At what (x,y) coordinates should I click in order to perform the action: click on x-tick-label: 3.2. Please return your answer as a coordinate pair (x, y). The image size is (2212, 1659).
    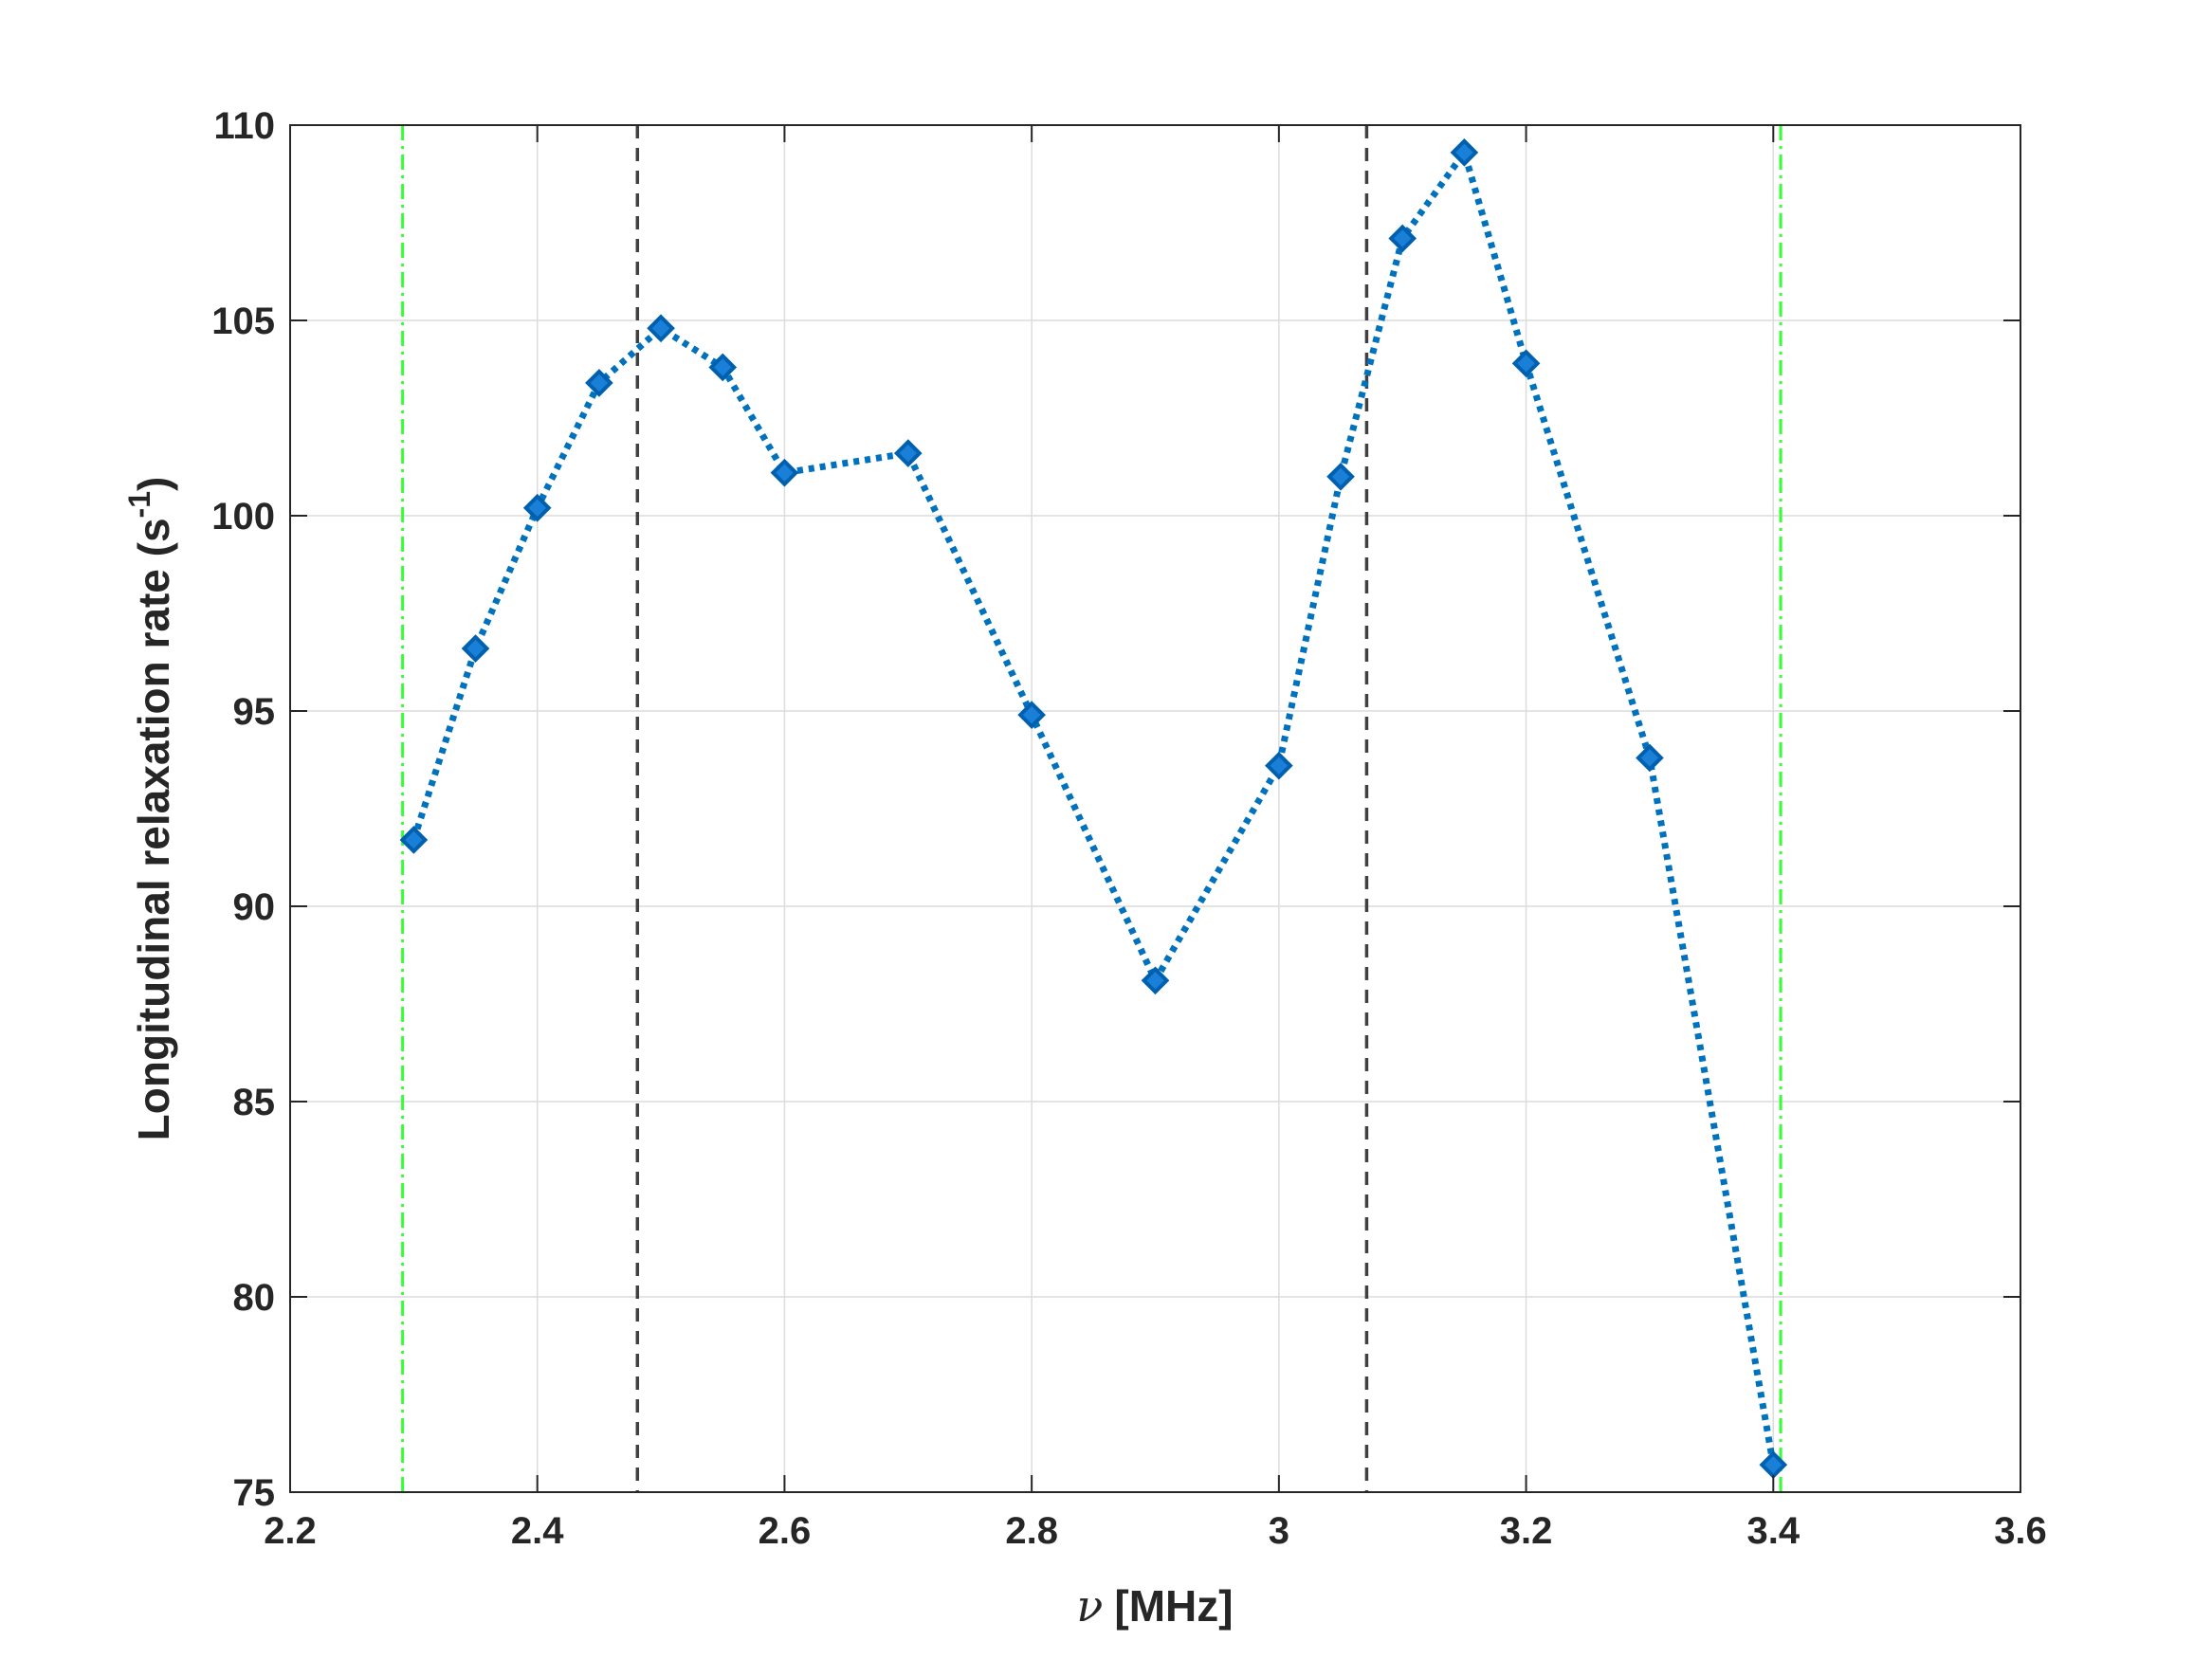
    Looking at the image, I should click on (1526, 1531).